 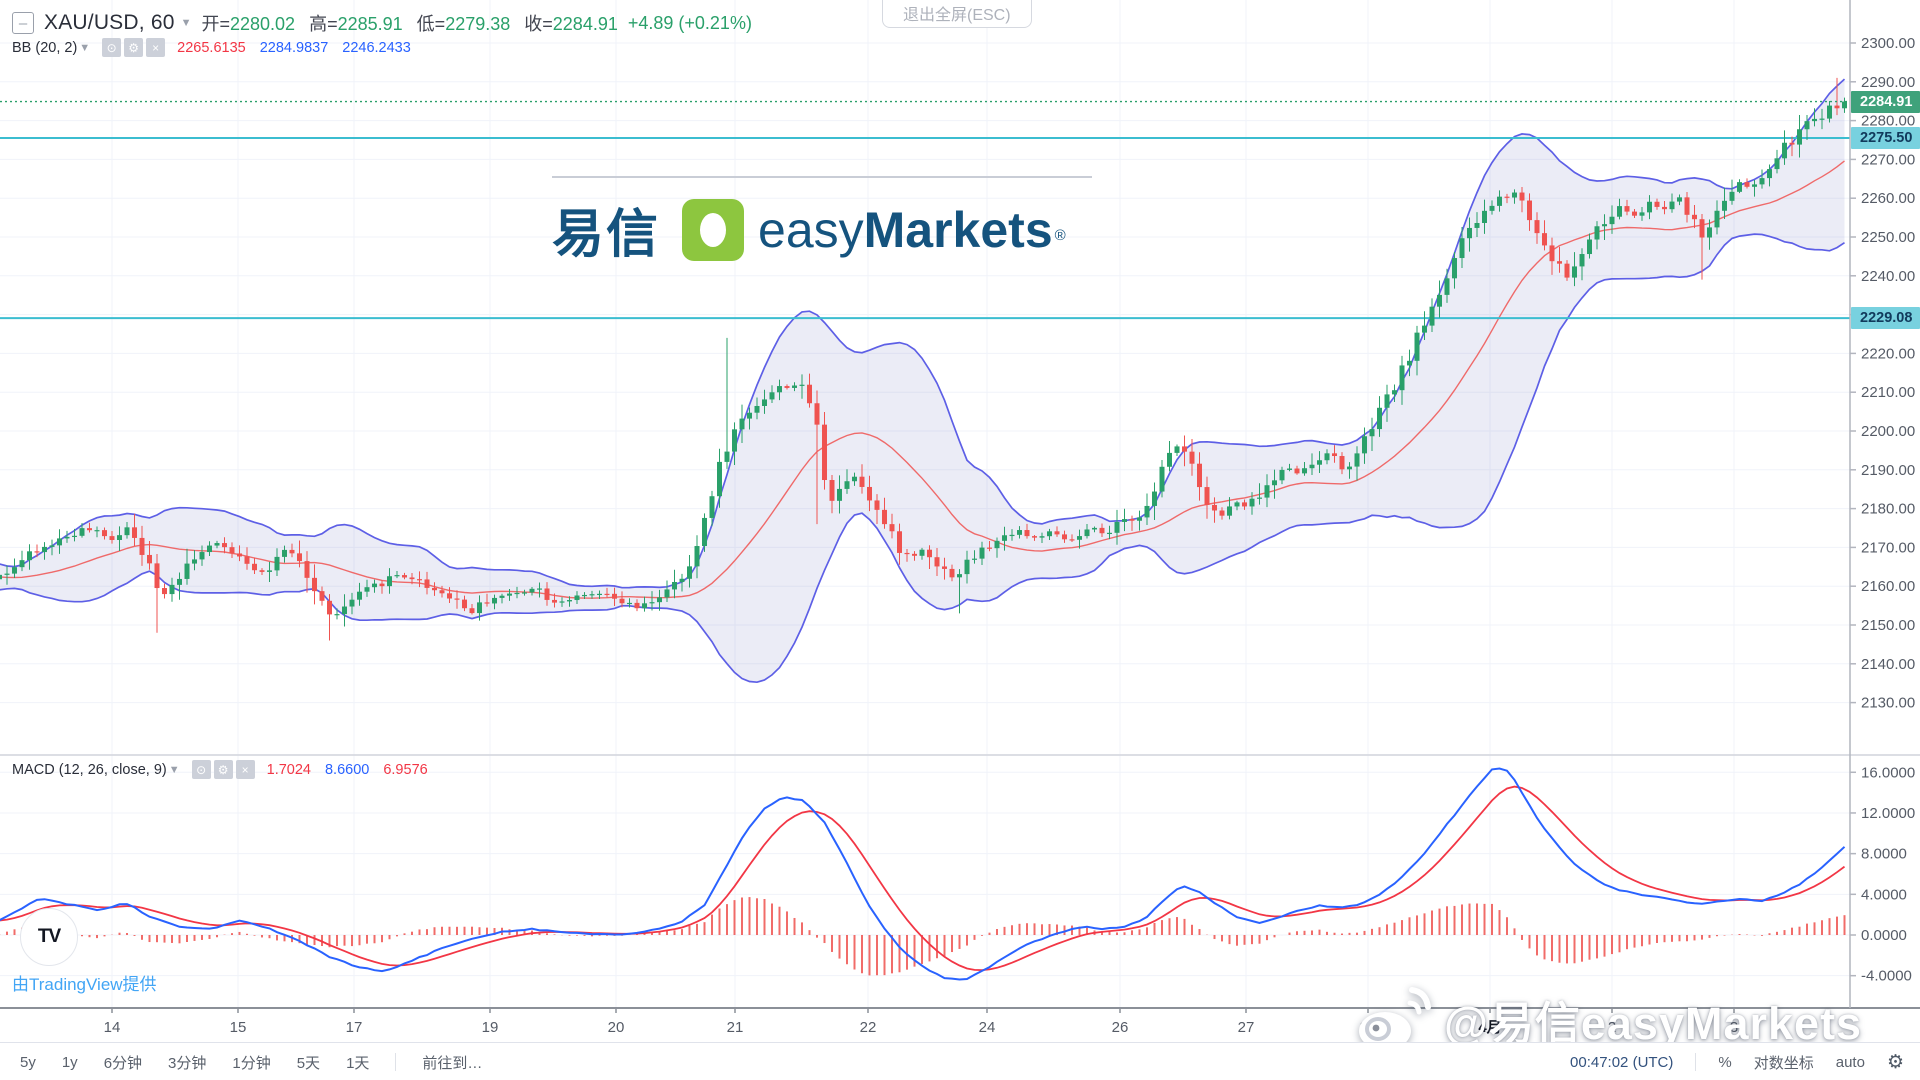 What do you see at coordinates (45, 47) in the screenshot?
I see `bb-title: BB (20, 2)` at bounding box center [45, 47].